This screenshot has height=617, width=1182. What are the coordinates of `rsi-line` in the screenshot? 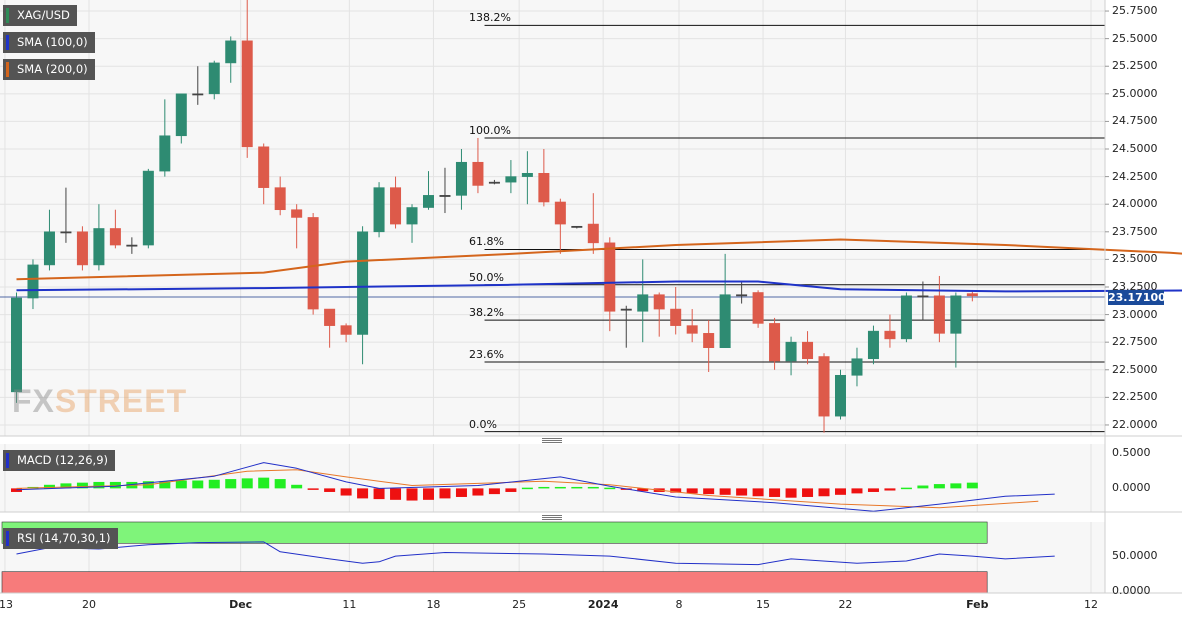 It's located at (535, 553).